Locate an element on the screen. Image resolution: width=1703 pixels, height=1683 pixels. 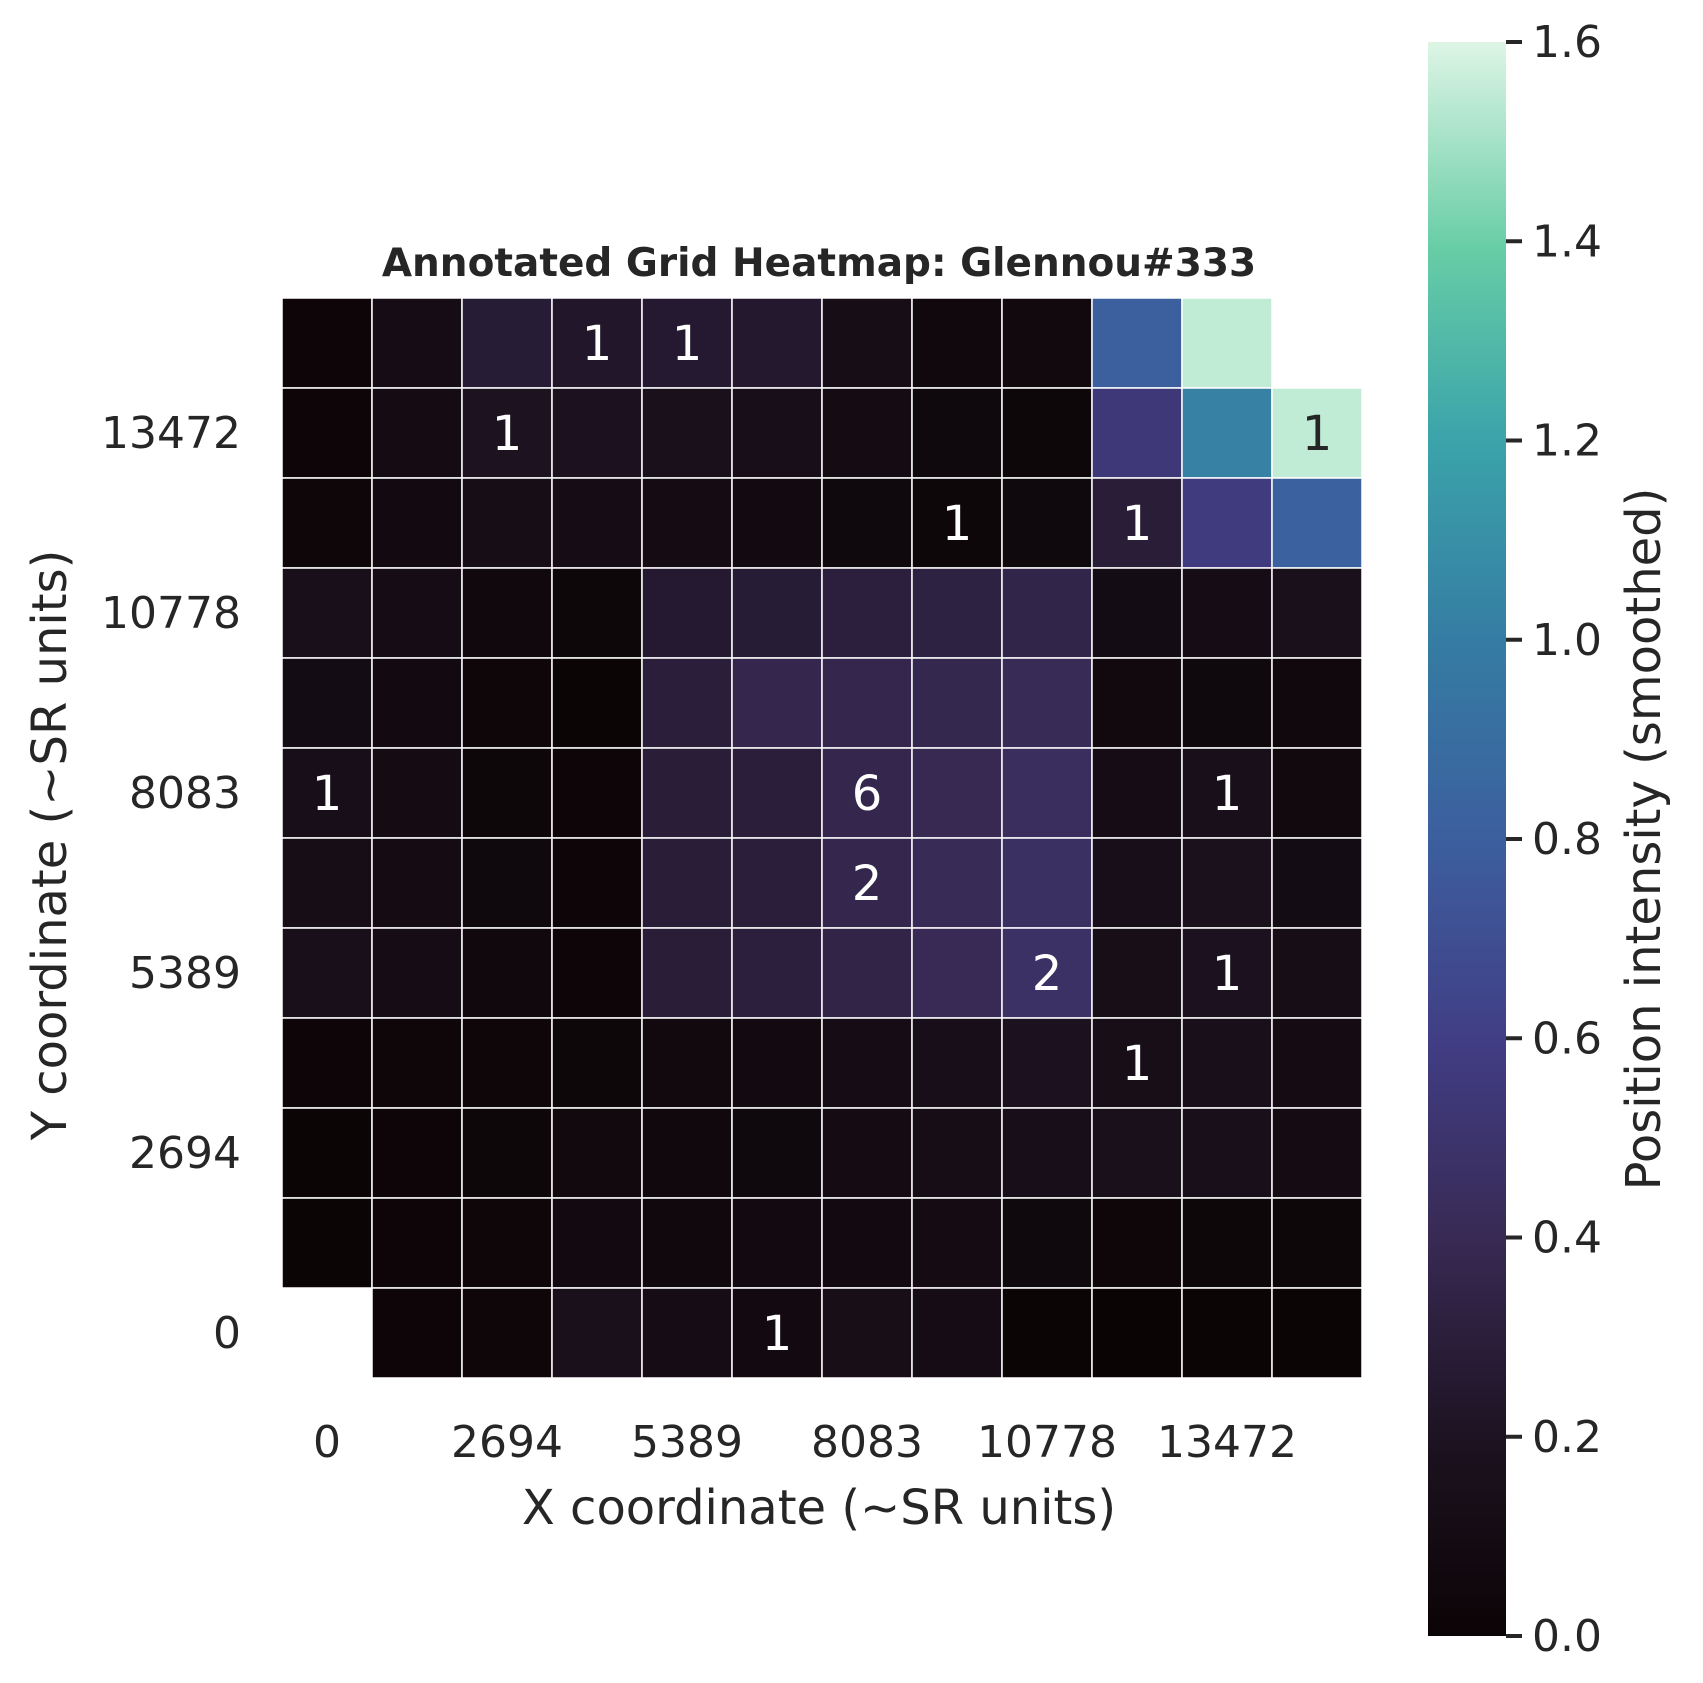
y-tick-label: 8083 is located at coordinates (185, 793).